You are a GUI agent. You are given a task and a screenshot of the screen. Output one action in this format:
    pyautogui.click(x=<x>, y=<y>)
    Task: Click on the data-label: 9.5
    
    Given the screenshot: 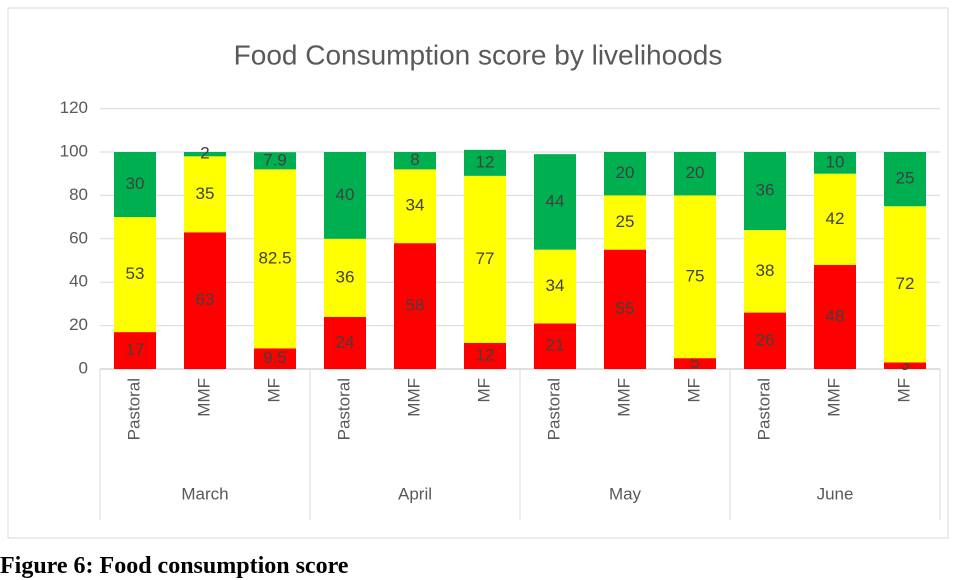 What is the action you would take?
    pyautogui.click(x=275, y=357)
    